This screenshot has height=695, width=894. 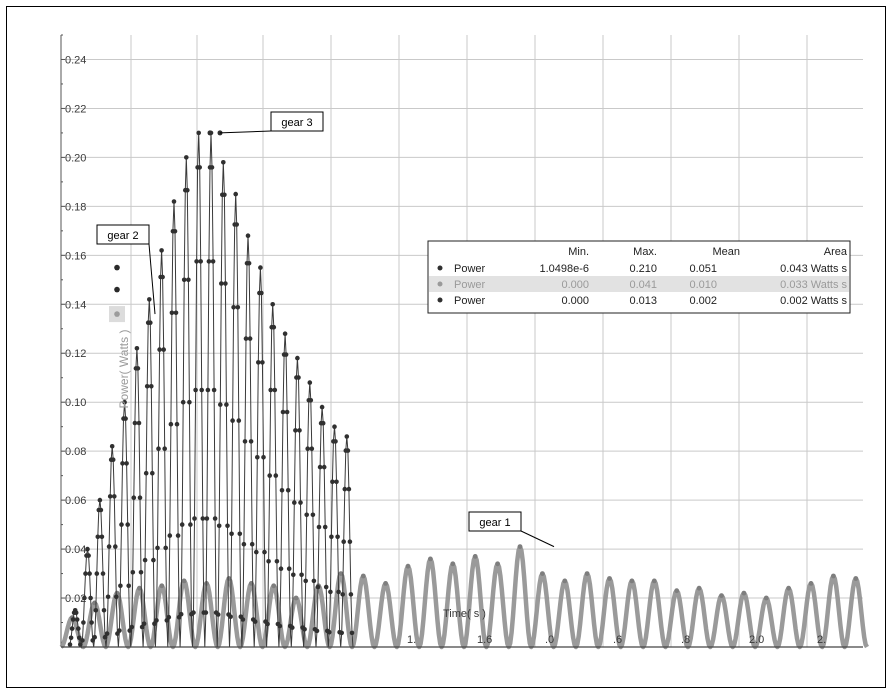 What do you see at coordinates (245, 132) in the screenshot?
I see `annotation-leader` at bounding box center [245, 132].